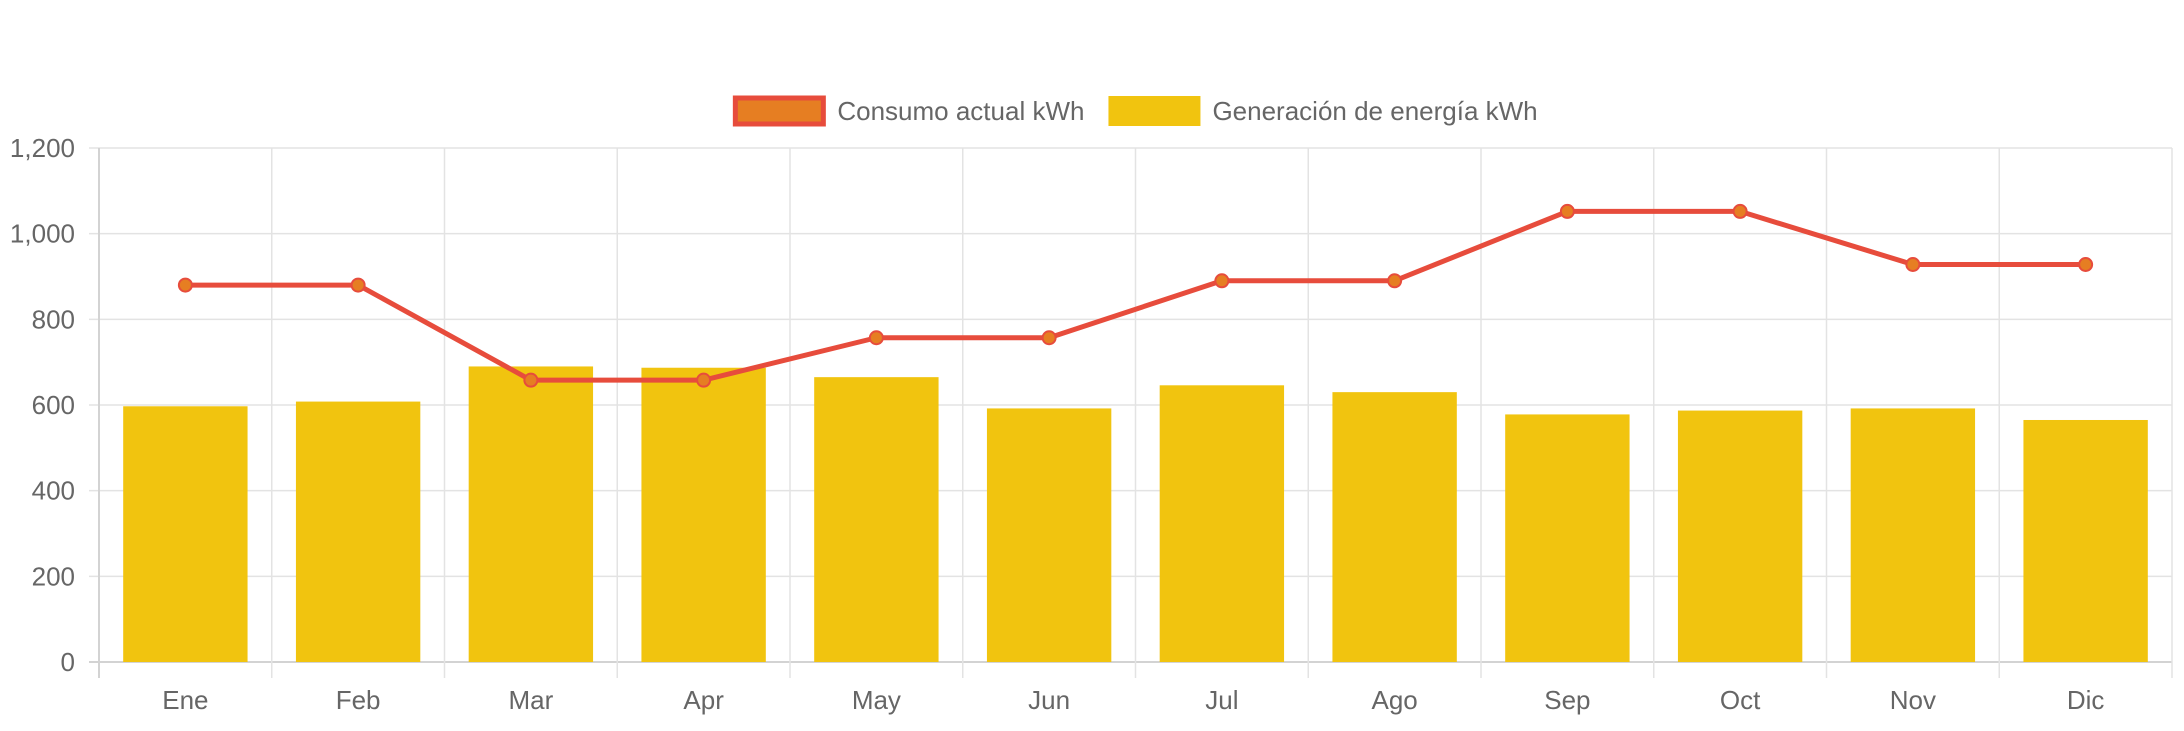  Describe the element at coordinates (185, 700) in the screenshot. I see `x-tick-label: Ene` at that location.